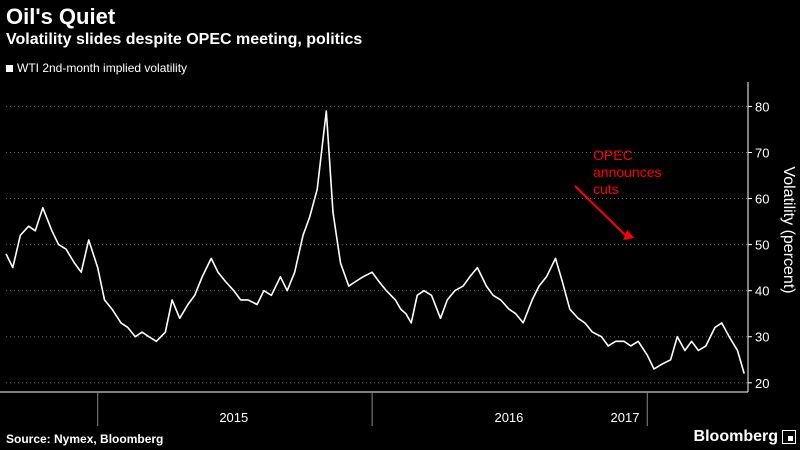  What do you see at coordinates (102, 68) in the screenshot?
I see `legend-label: WTI 2nd-month implied volatility` at bounding box center [102, 68].